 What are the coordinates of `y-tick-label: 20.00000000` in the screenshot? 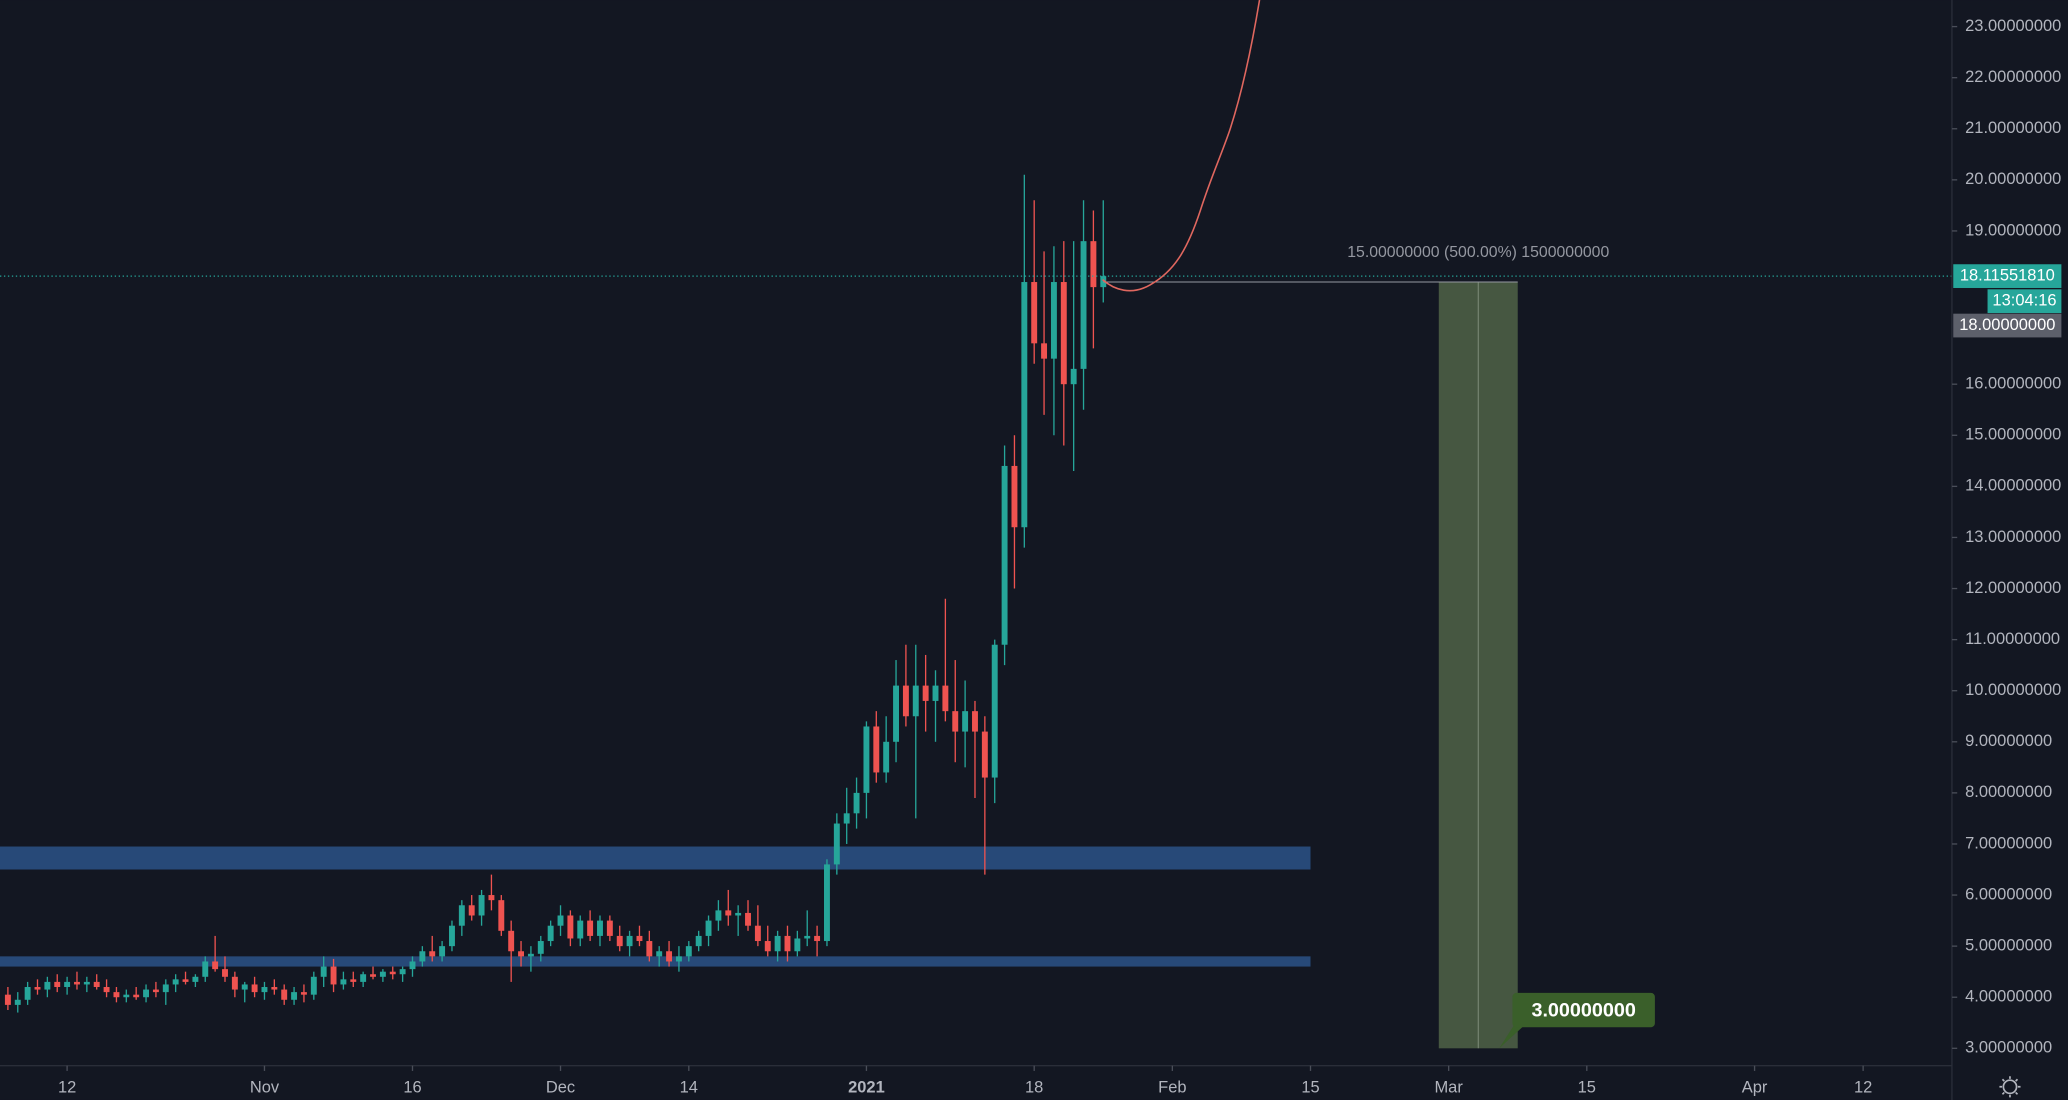 It's located at (2013, 179).